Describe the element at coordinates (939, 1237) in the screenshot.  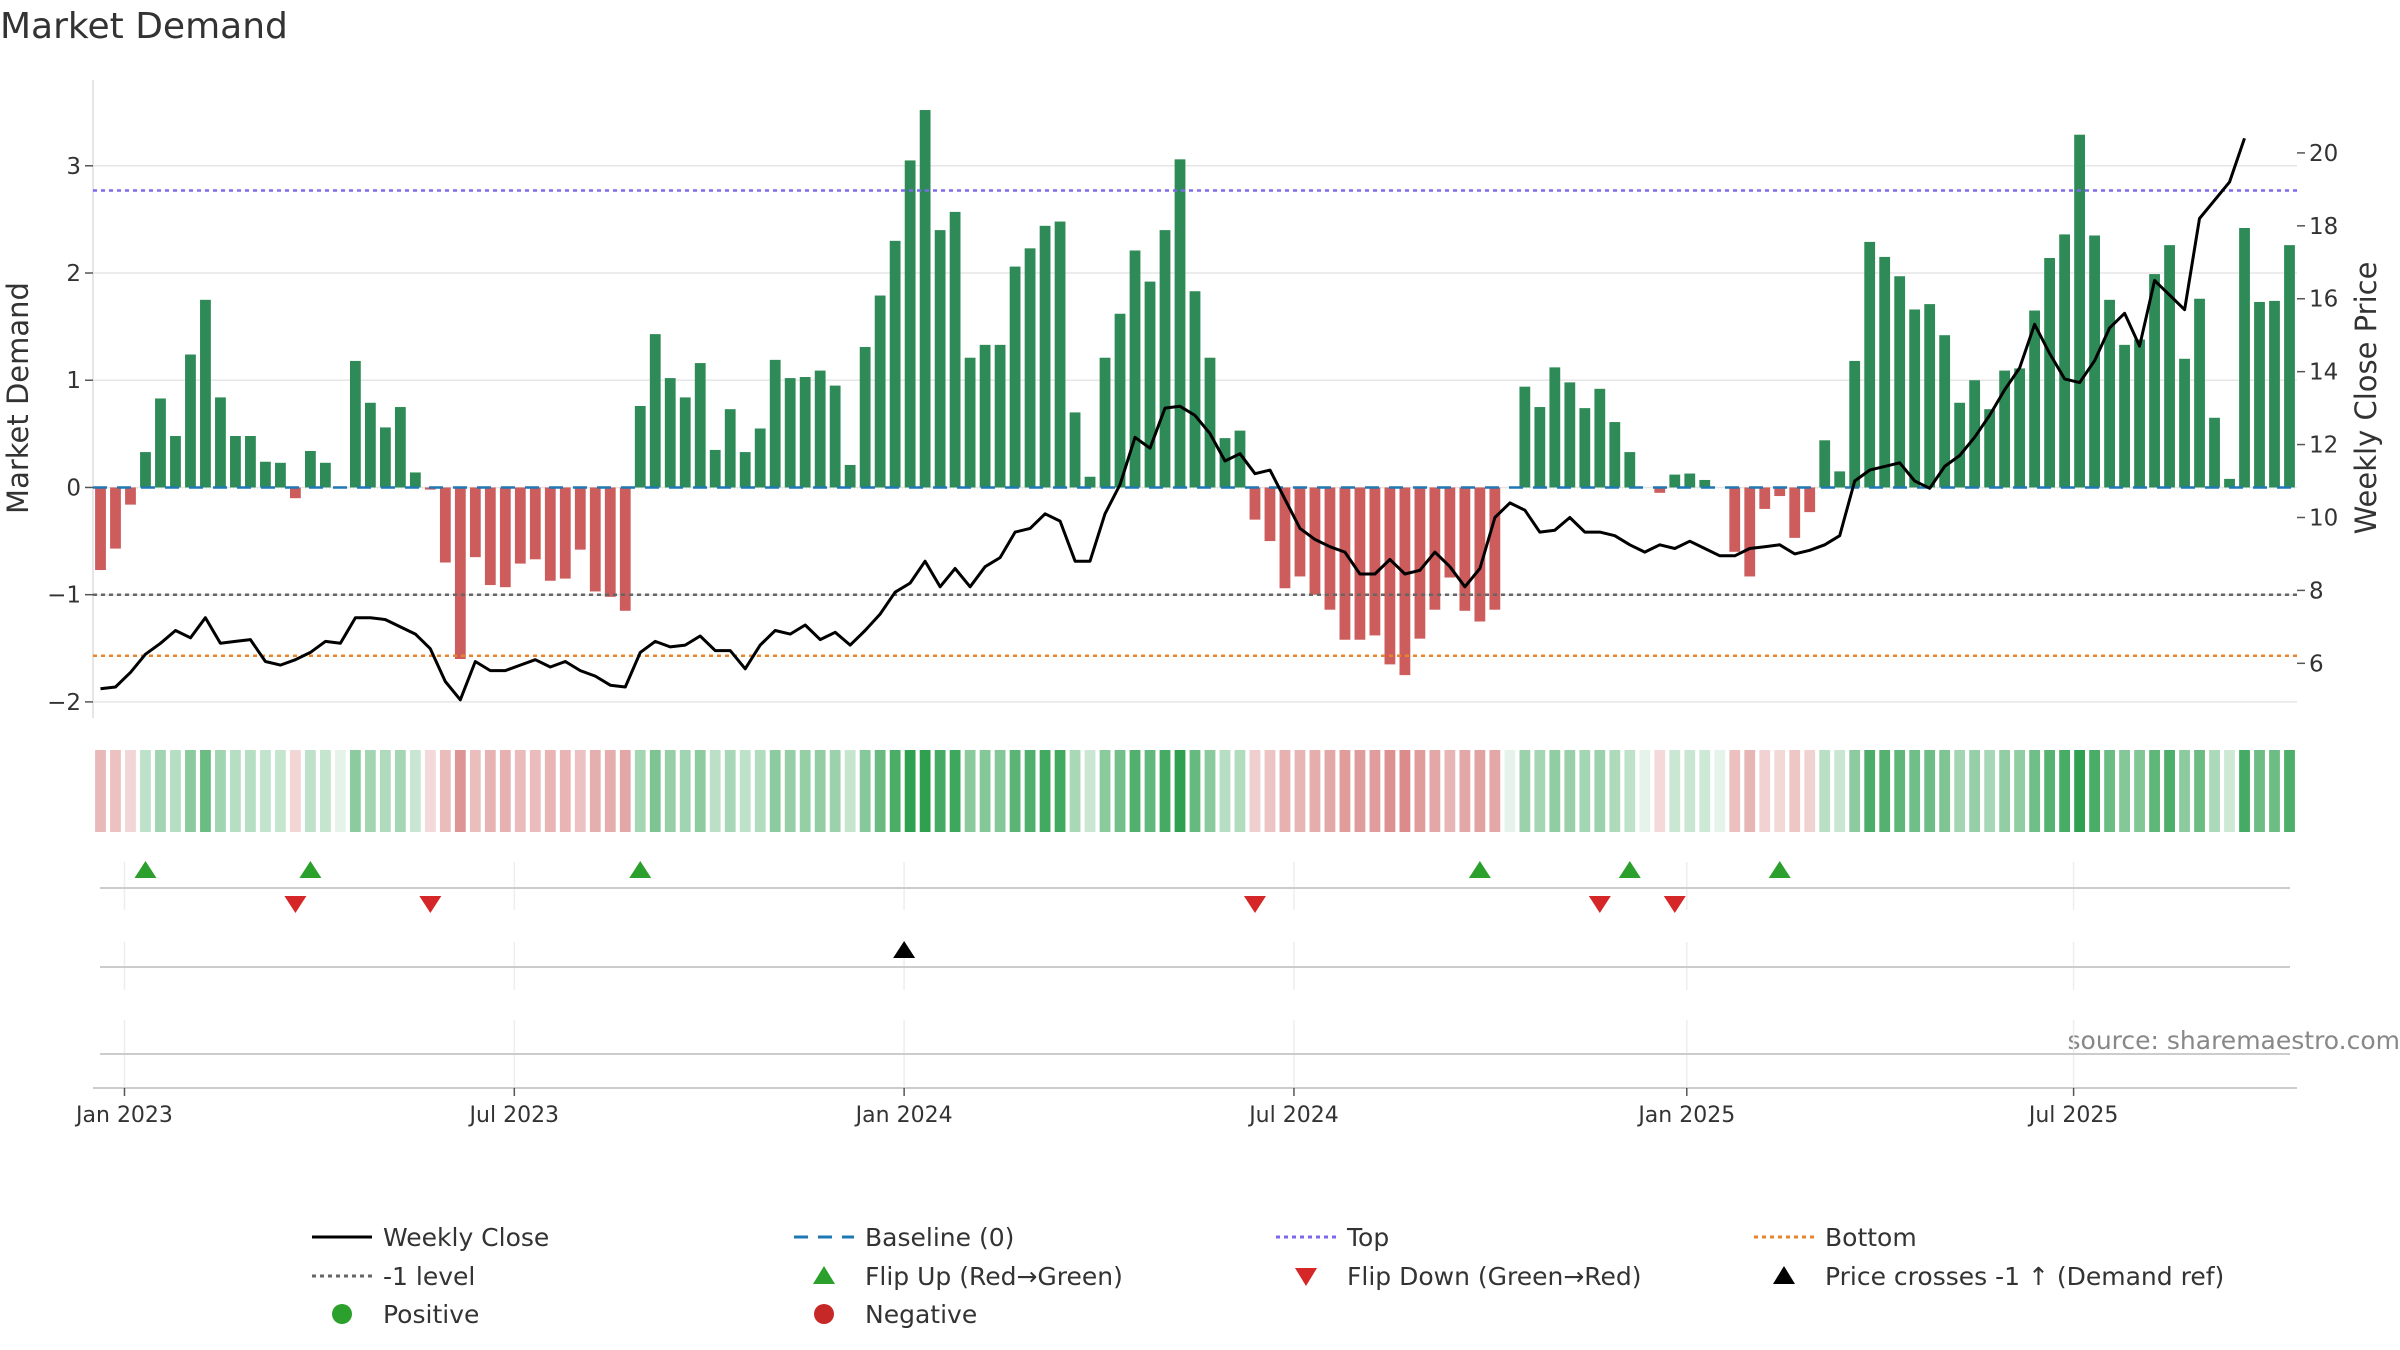
I see `legend-label: Baseline (0)` at that location.